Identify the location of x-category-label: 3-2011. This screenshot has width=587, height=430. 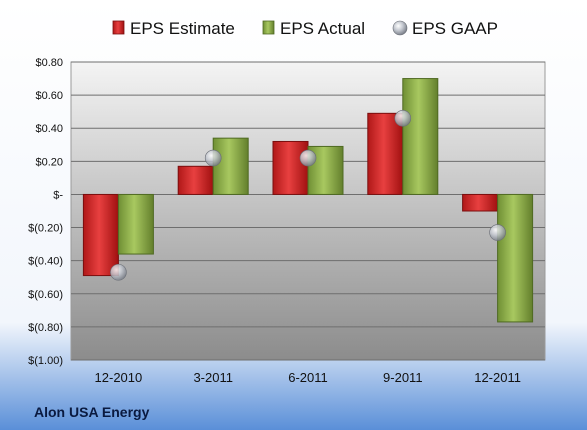
(213, 377).